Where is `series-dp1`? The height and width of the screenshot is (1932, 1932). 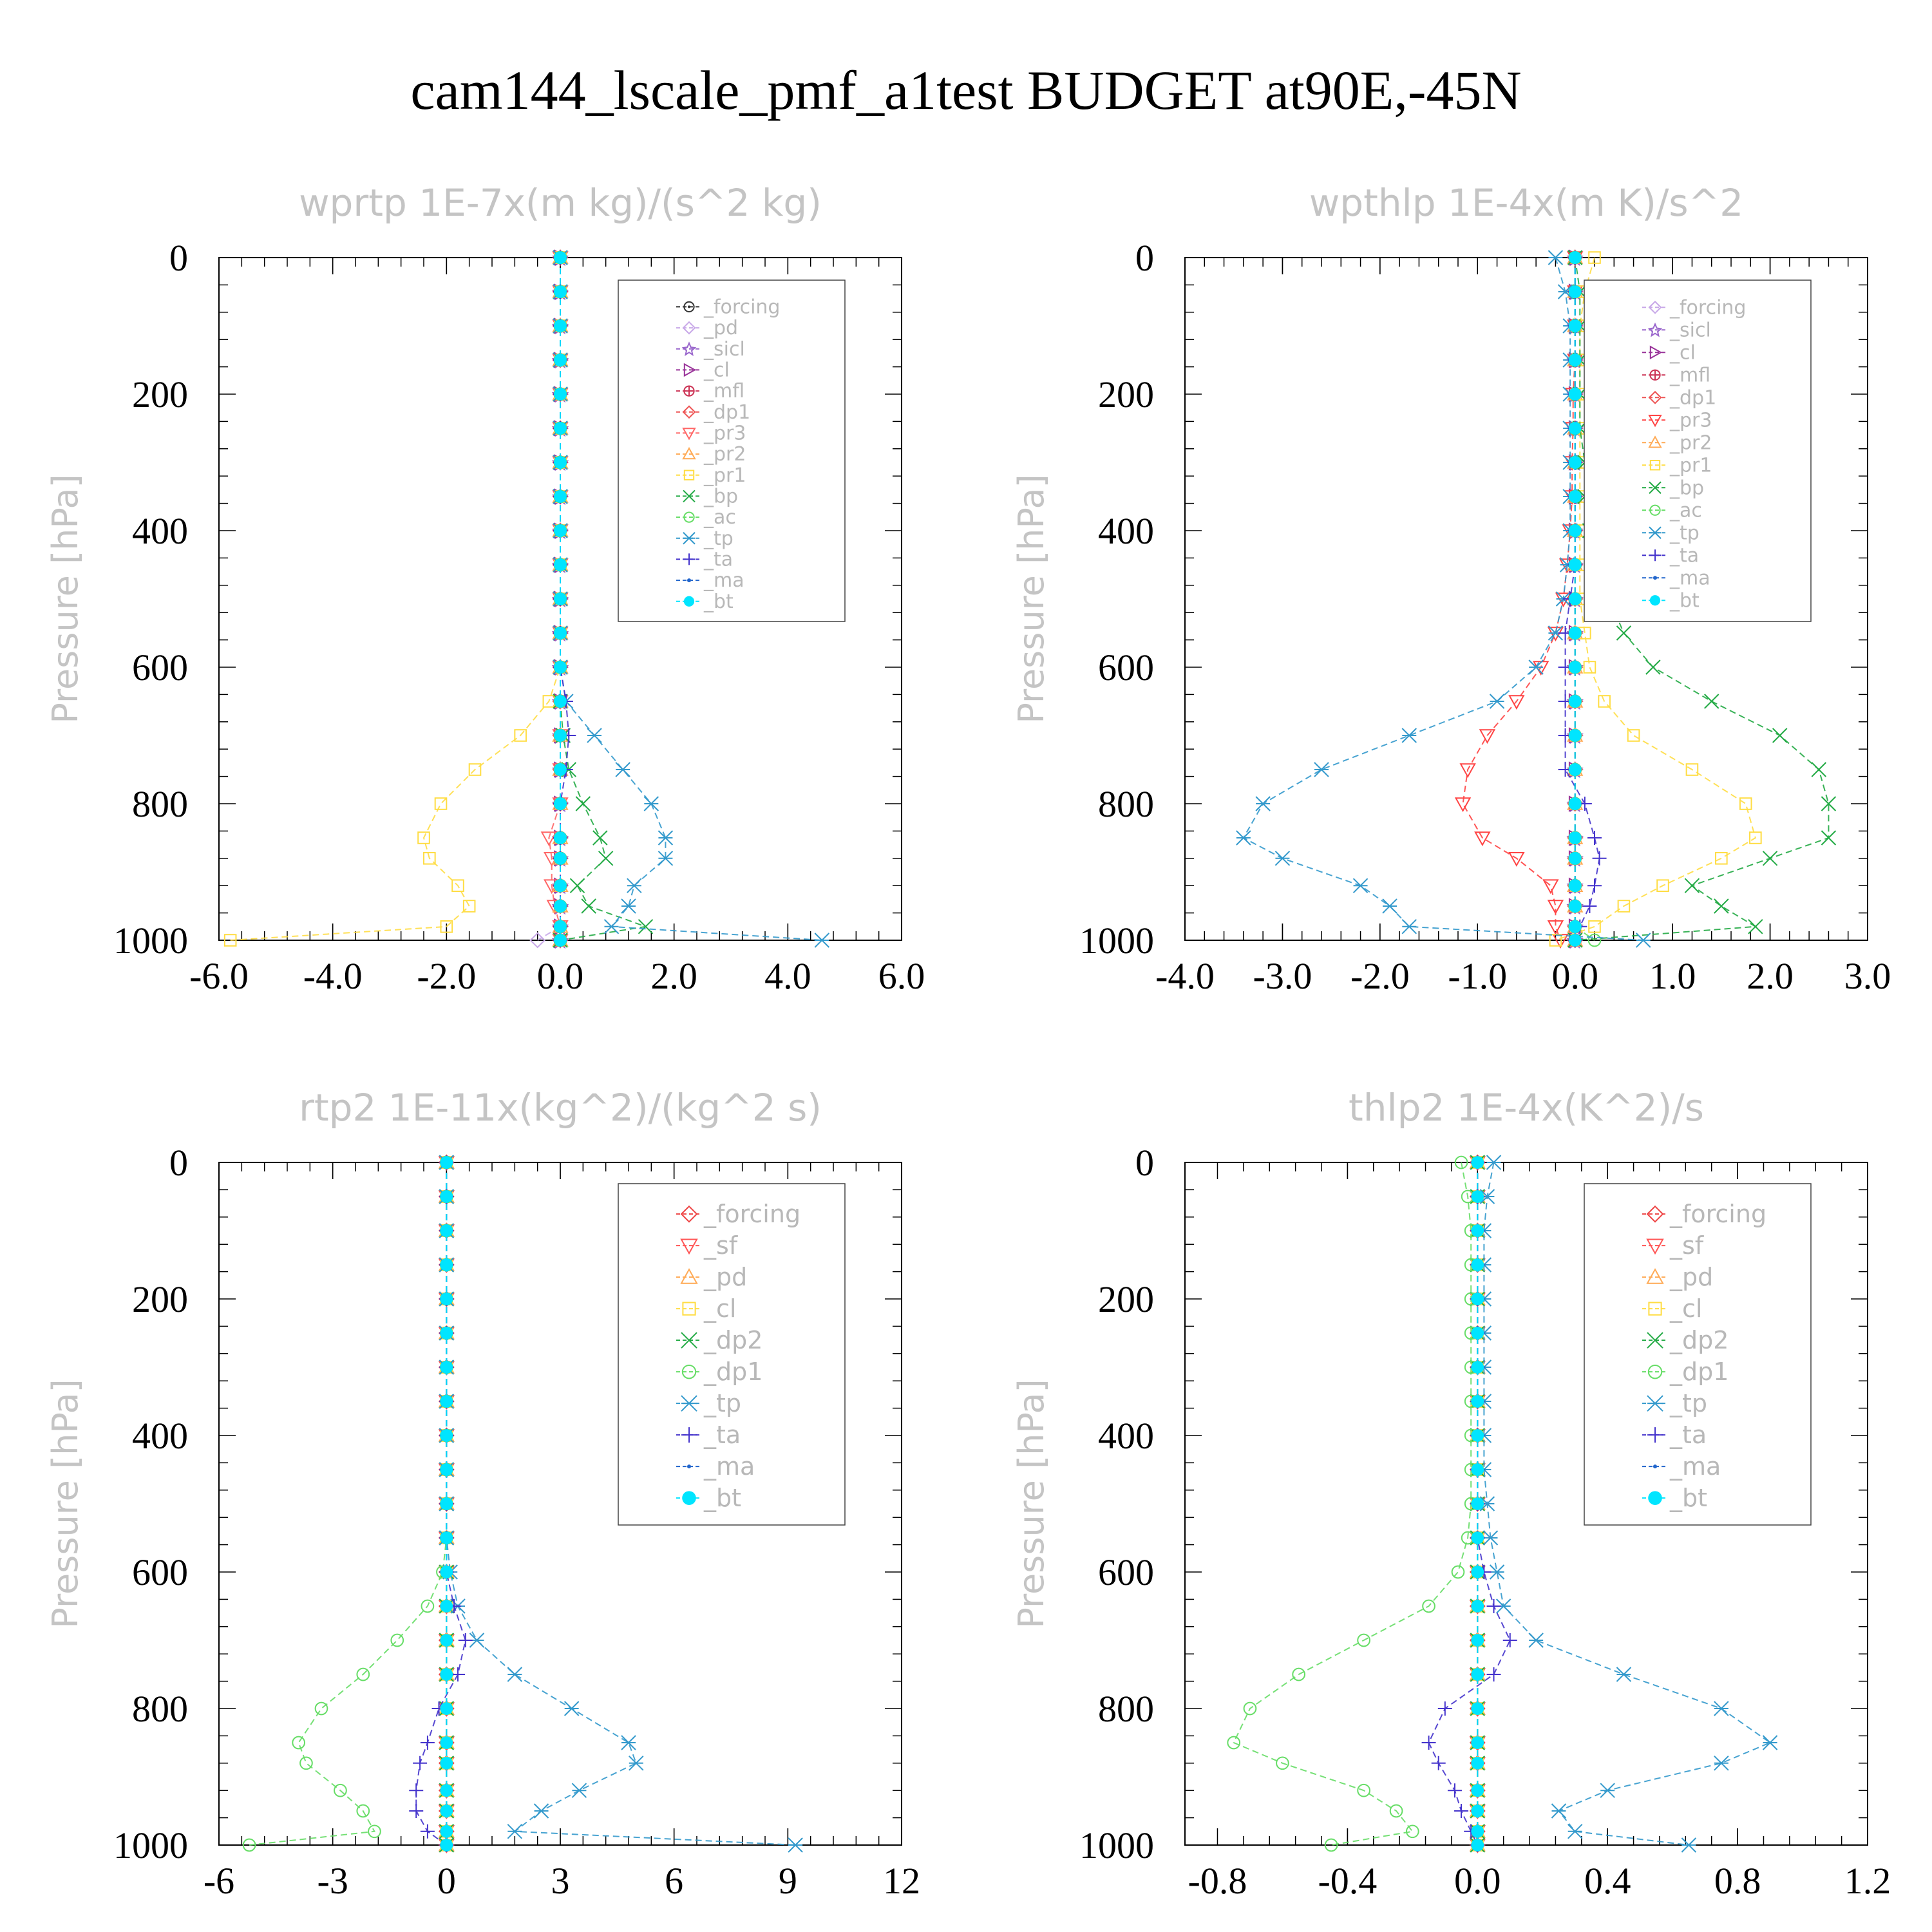 series-dp1 is located at coordinates (1352, 1504).